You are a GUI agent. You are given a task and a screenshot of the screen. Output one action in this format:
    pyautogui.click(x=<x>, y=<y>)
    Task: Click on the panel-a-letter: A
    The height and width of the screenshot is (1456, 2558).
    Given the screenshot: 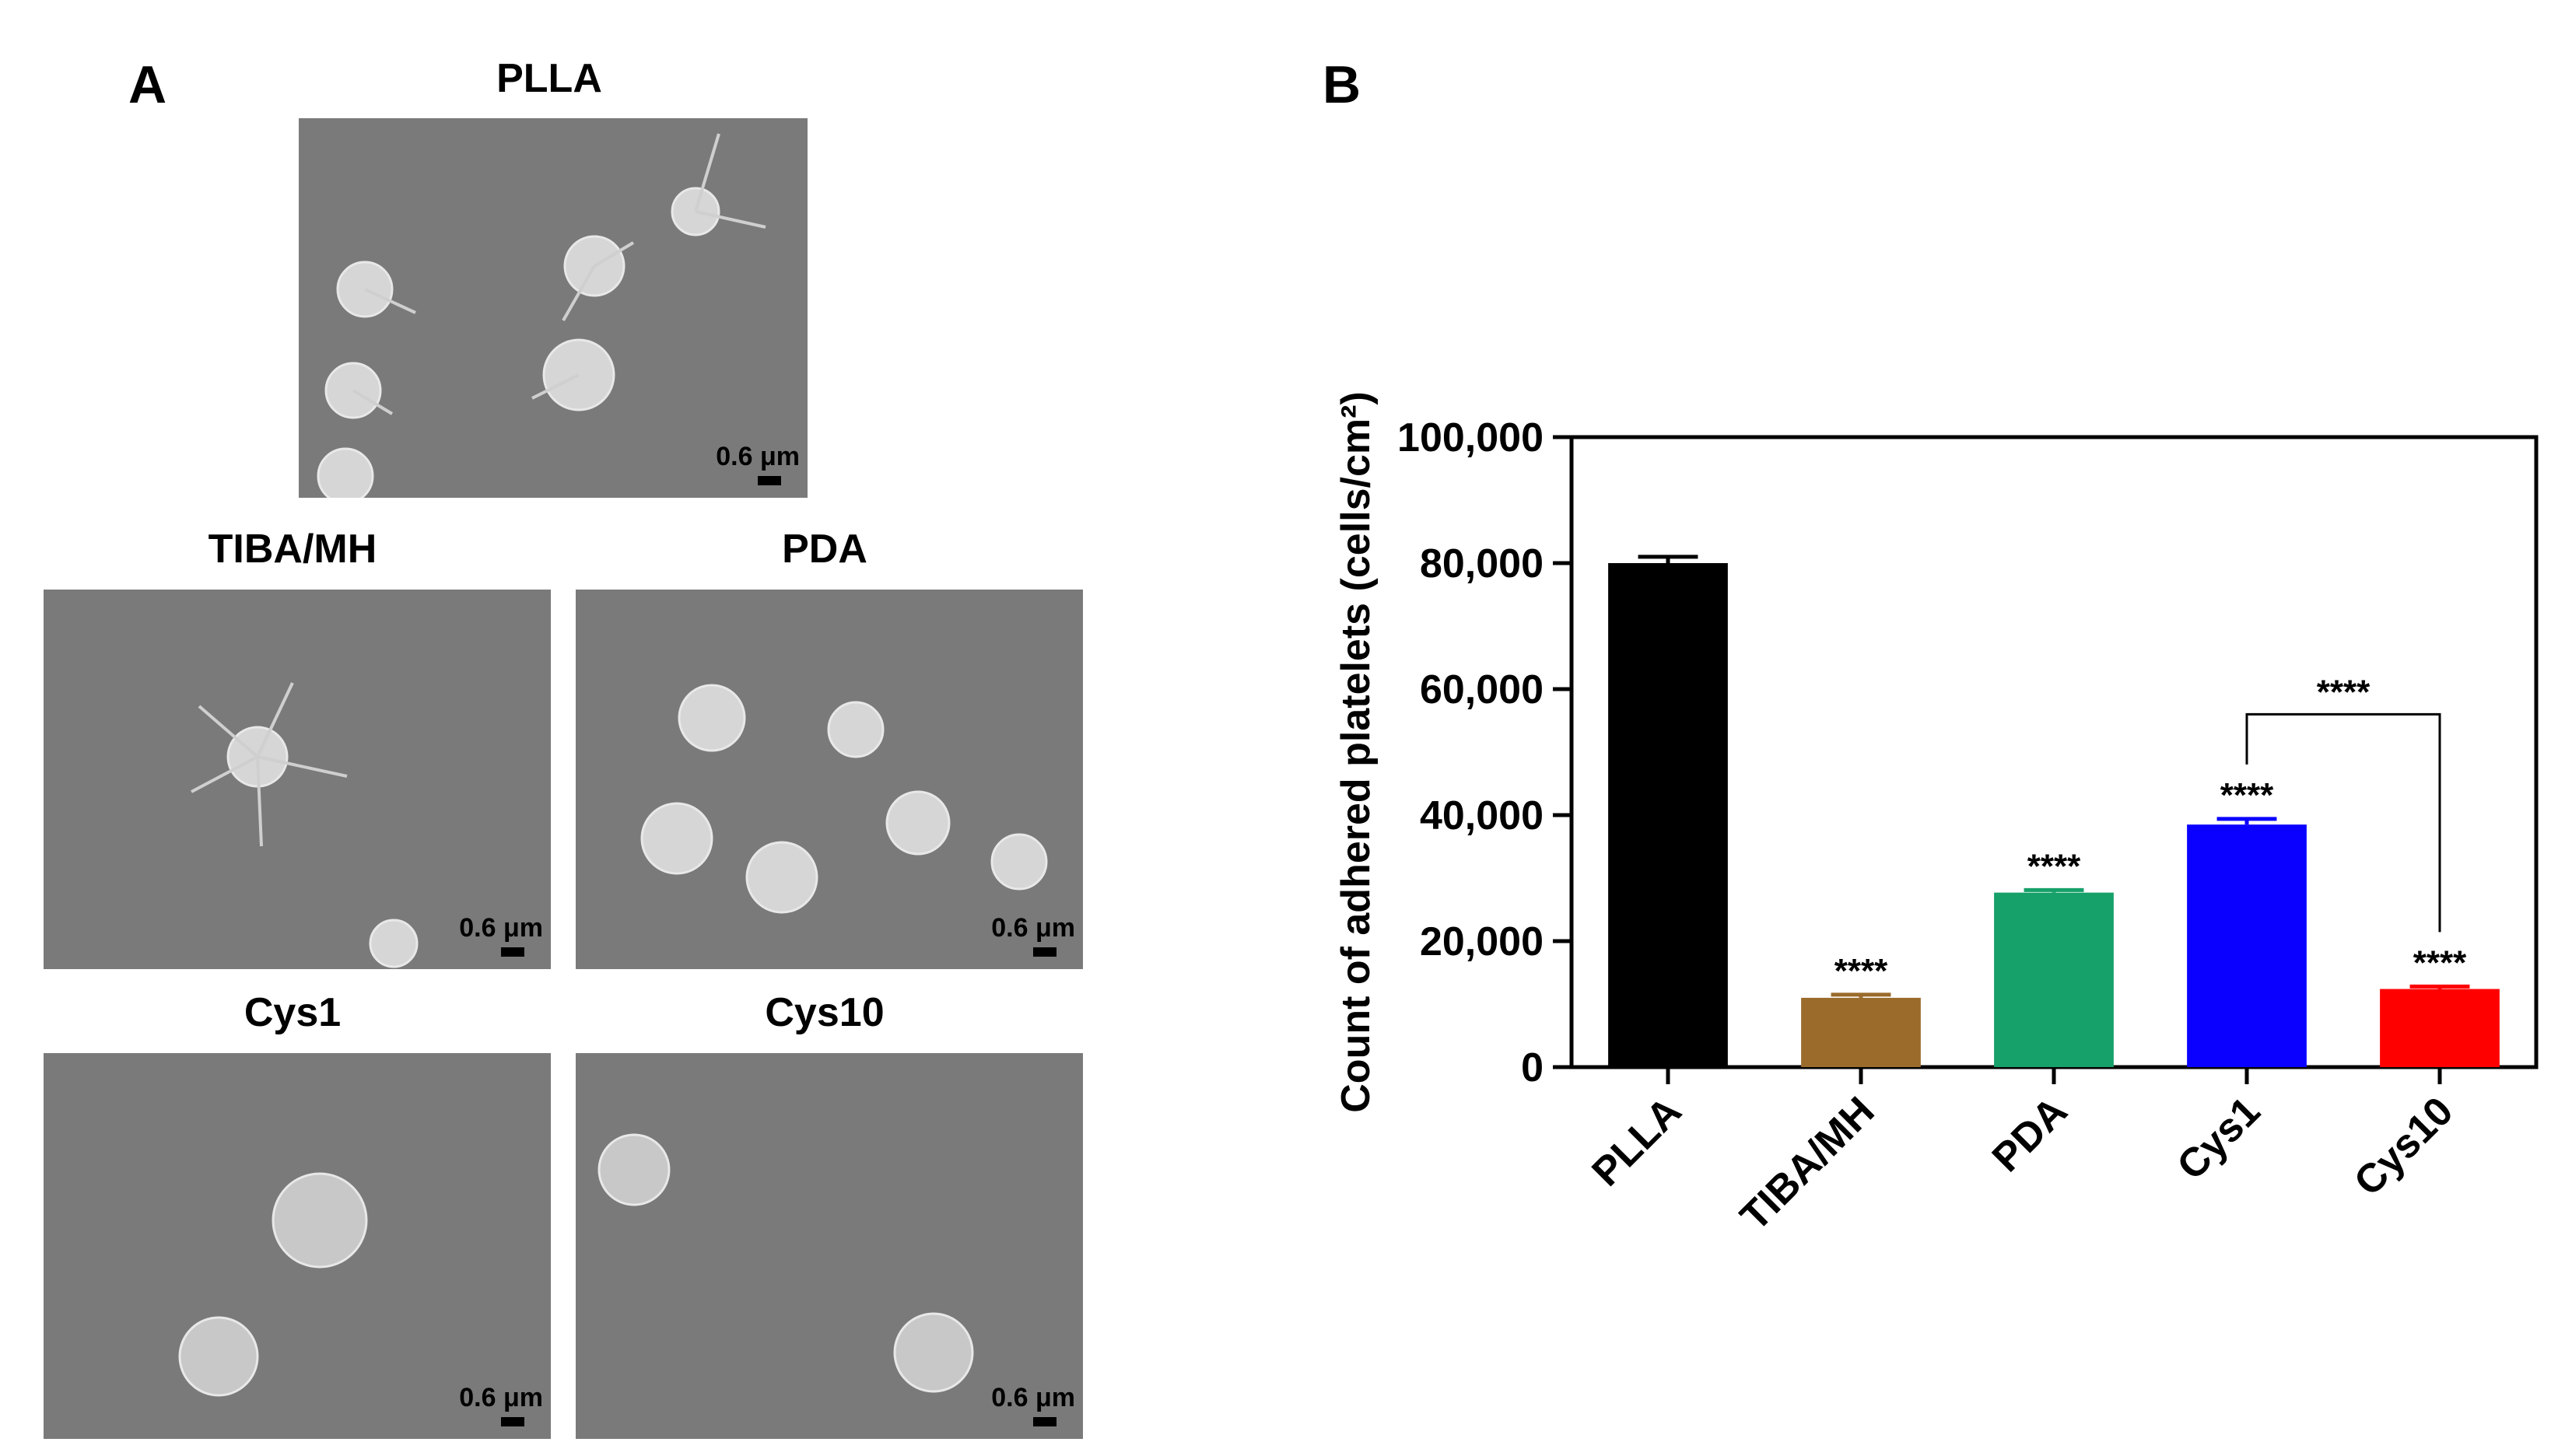 What is the action you would take?
    pyautogui.click(x=147, y=85)
    